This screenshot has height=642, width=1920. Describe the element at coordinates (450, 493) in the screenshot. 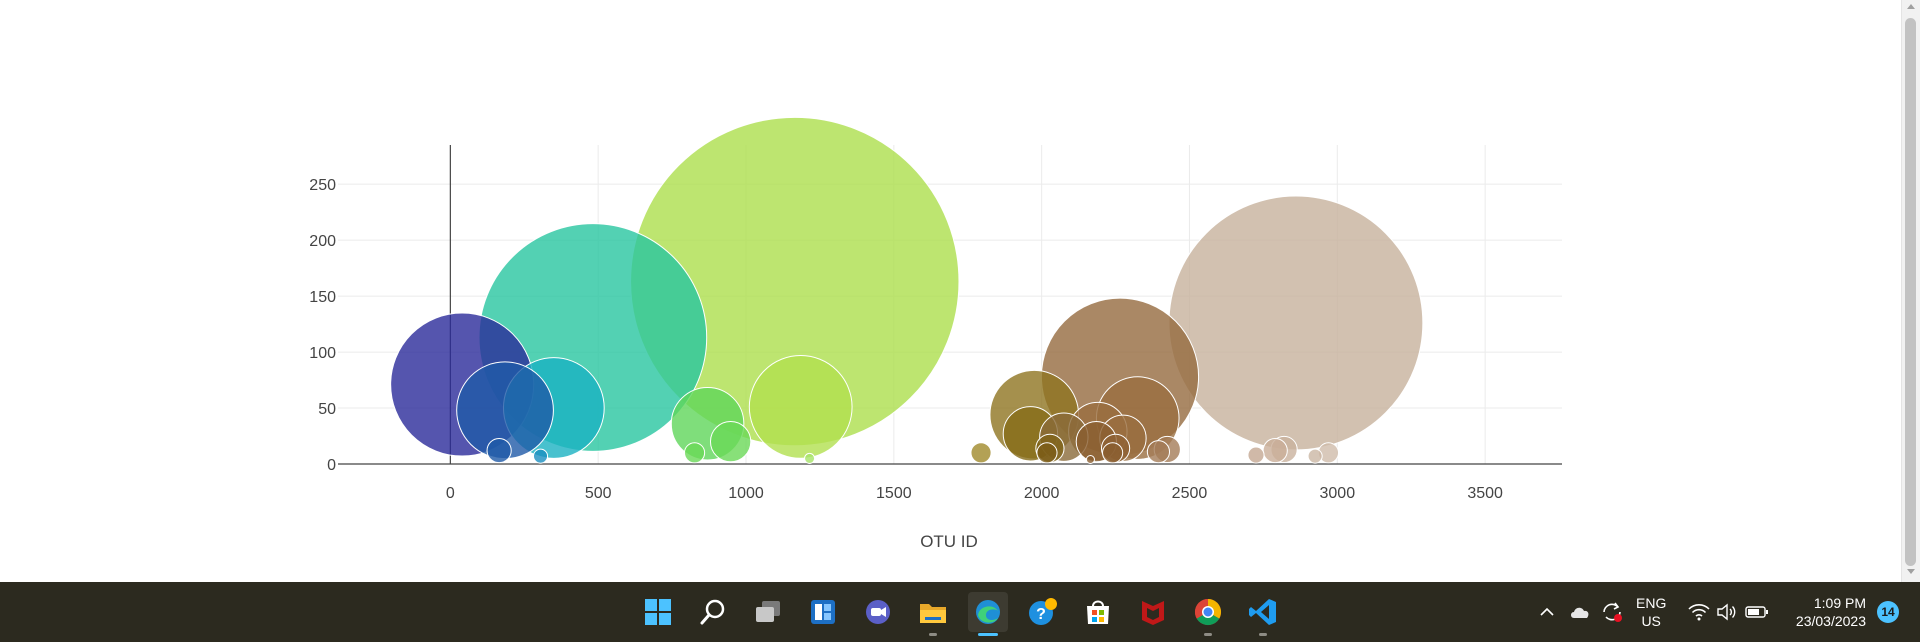

I see `x-tick-label: 0` at that location.